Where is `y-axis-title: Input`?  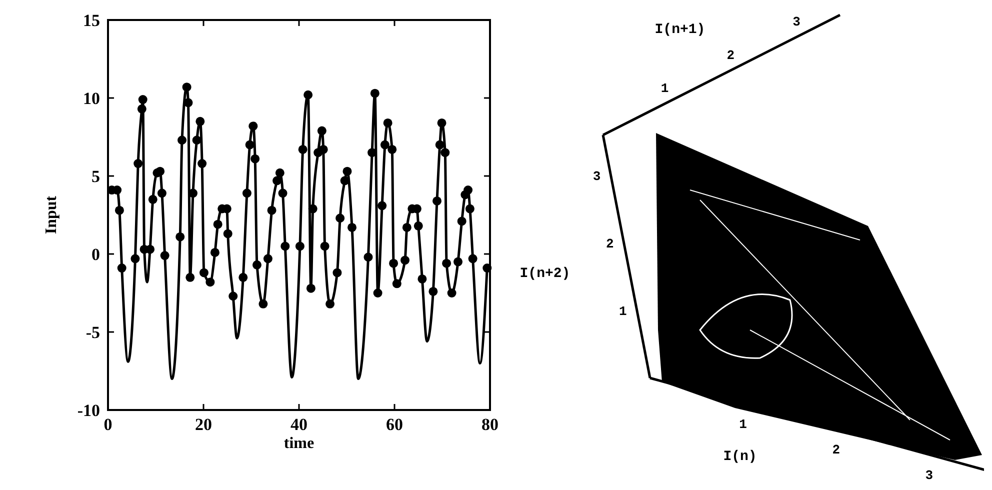
y-axis-title: Input is located at coordinates (51, 214).